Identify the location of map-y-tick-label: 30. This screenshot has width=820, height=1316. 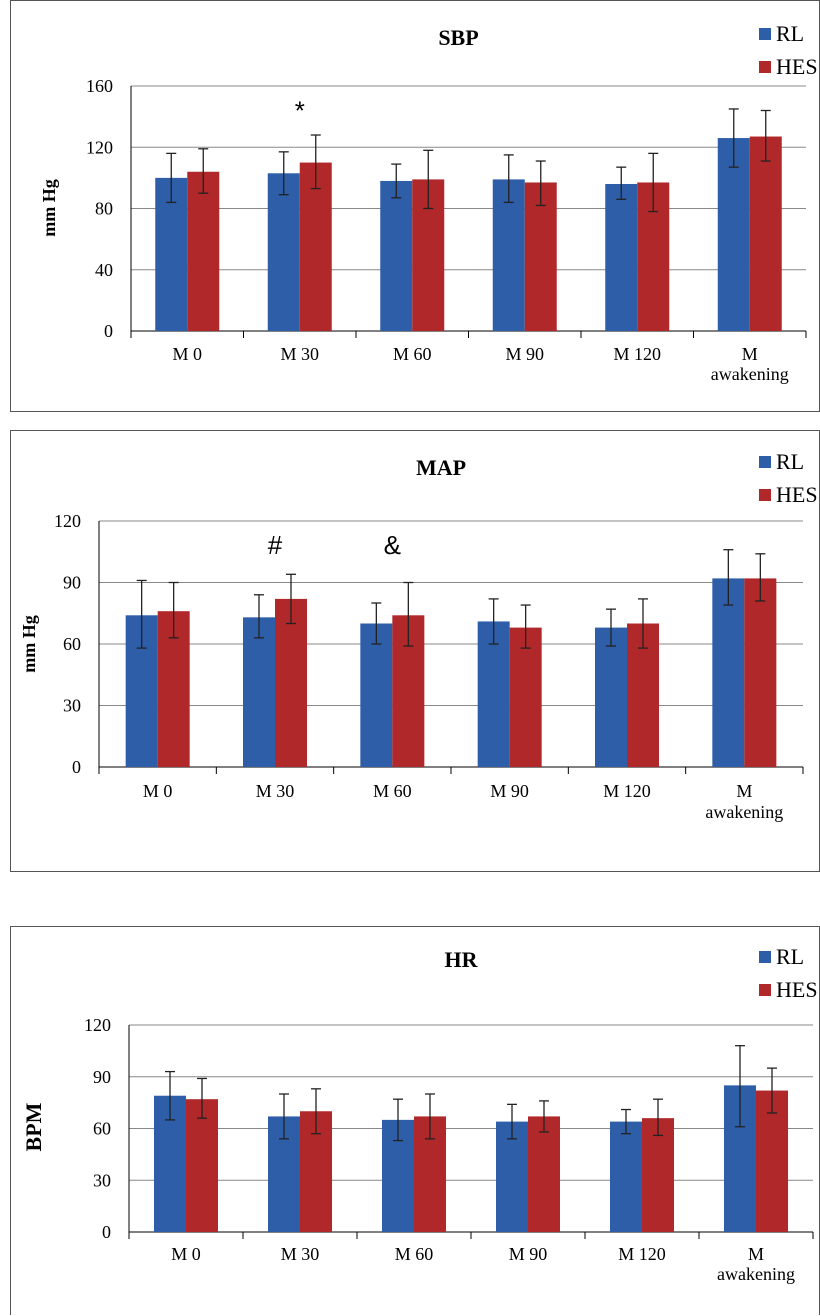
(72, 706).